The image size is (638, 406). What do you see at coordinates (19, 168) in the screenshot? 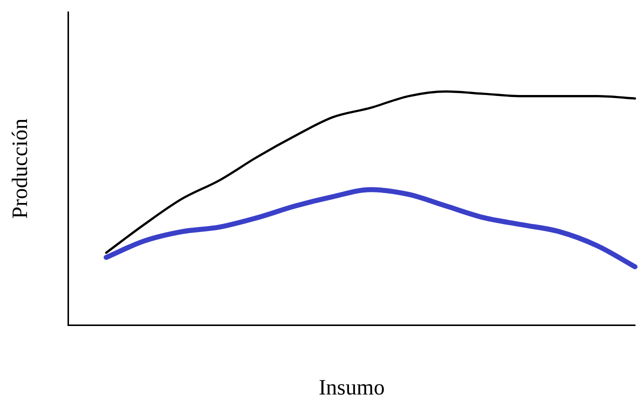
I see `y-axis-title: Producción` at bounding box center [19, 168].